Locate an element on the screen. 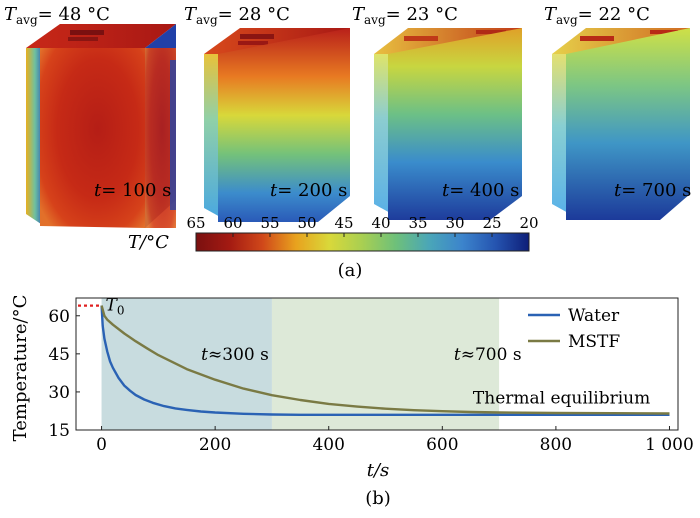 The height and width of the screenshot is (518, 700). x-tick-label: 0 is located at coordinates (101, 445).